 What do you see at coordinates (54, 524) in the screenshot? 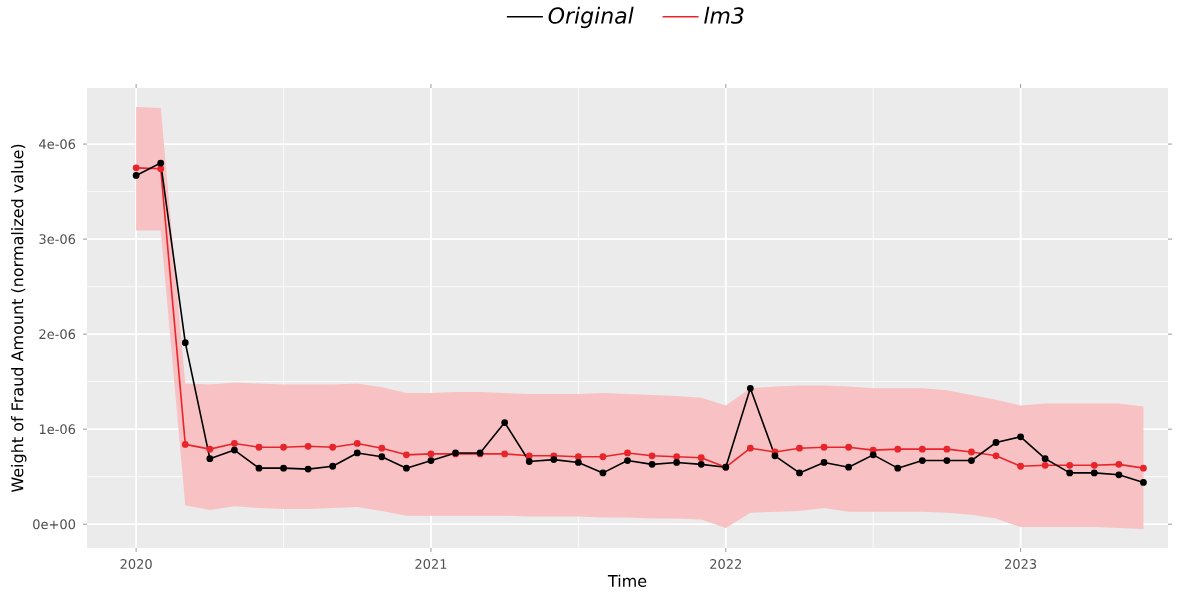
I see `y-tick-label: 0e+00` at bounding box center [54, 524].